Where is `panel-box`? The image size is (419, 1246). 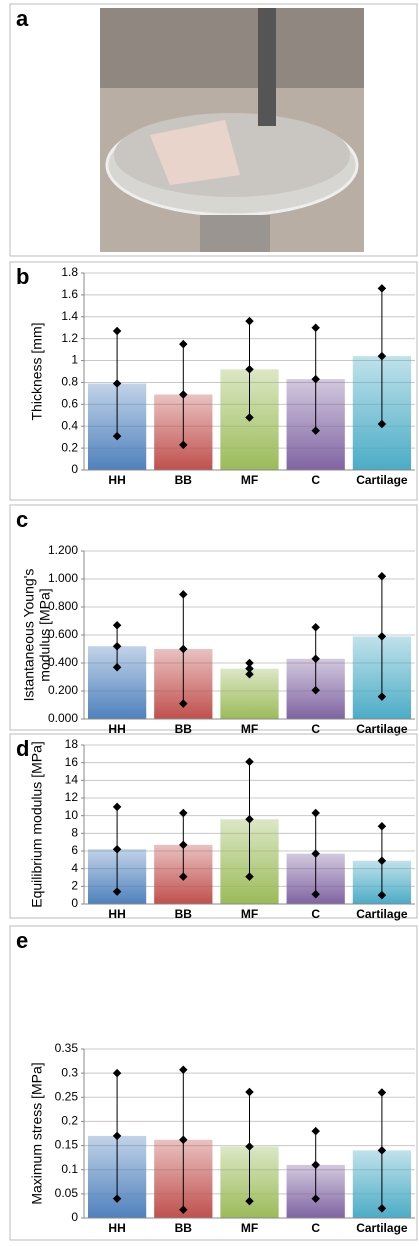 panel-box is located at coordinates (213, 826).